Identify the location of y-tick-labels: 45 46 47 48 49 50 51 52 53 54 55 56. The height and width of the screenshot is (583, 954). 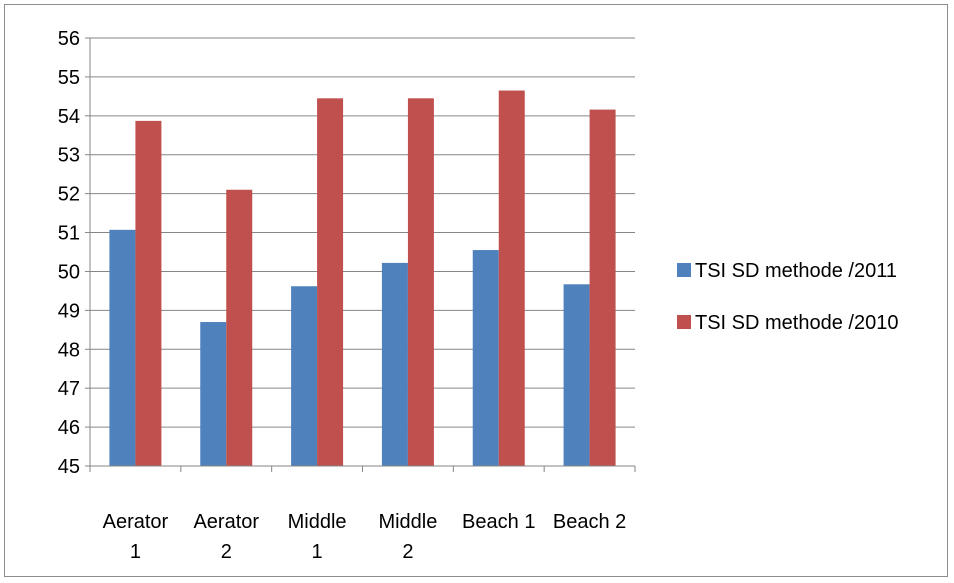
(69, 253).